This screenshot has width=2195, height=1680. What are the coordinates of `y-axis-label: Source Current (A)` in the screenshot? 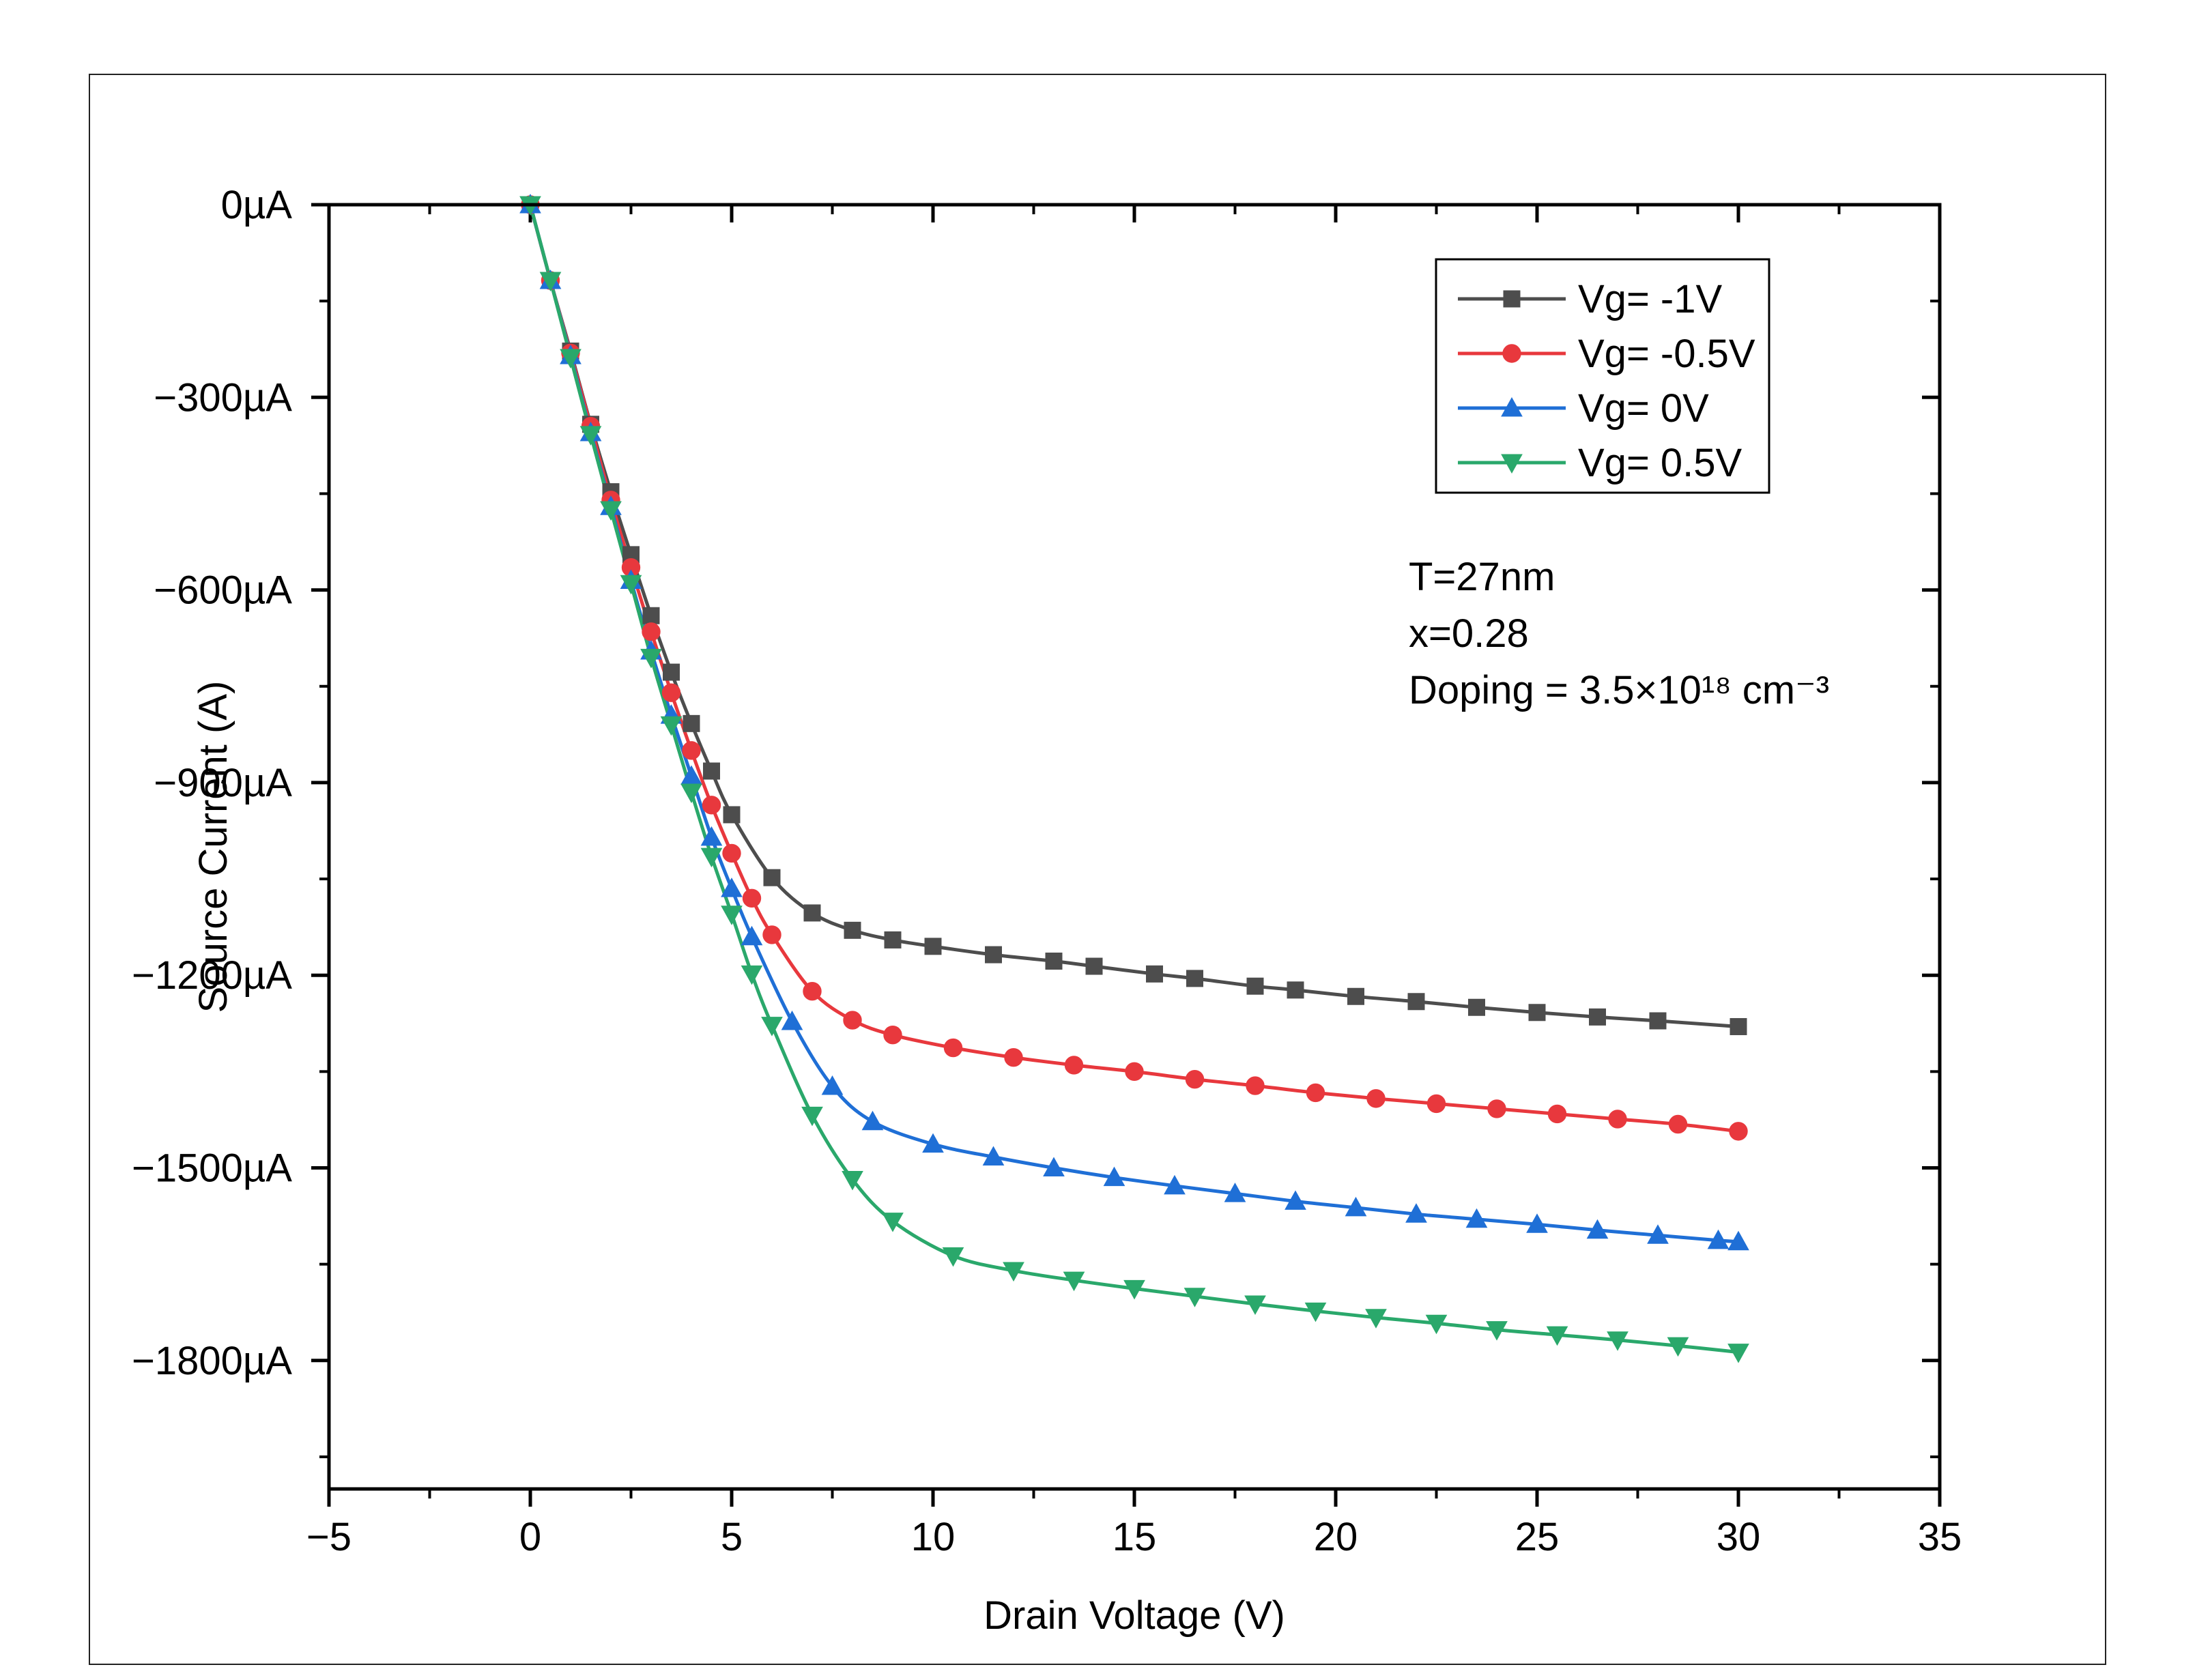 It's located at (213, 847).